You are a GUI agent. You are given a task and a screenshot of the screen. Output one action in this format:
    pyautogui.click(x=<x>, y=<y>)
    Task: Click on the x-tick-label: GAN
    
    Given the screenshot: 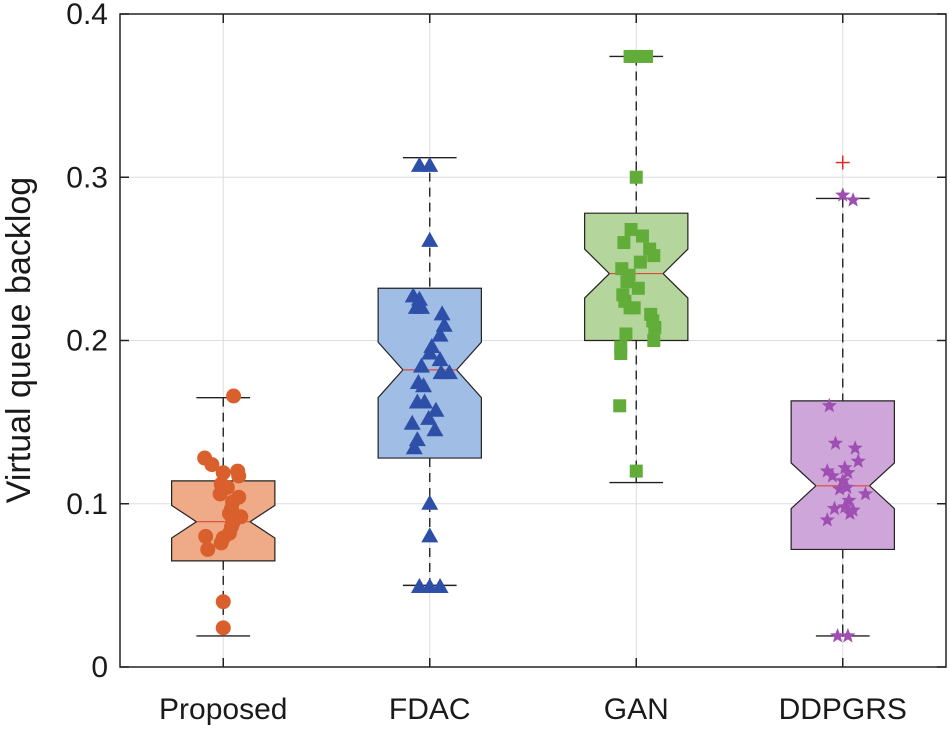 What is the action you would take?
    pyautogui.click(x=636, y=709)
    